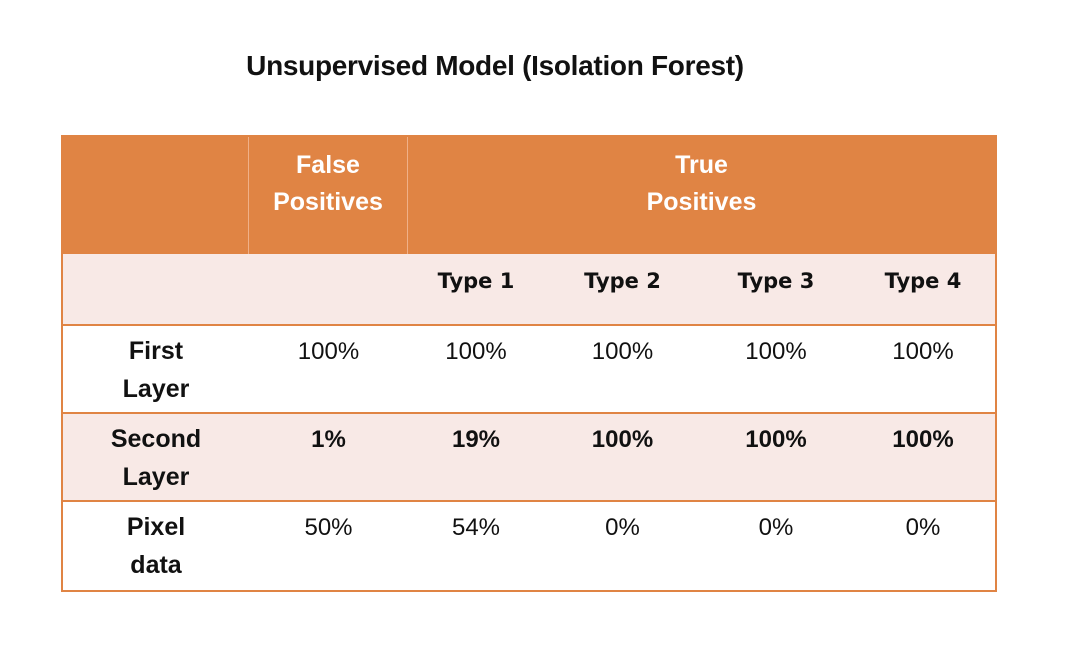 The image size is (1075, 646). What do you see at coordinates (328, 439) in the screenshot?
I see `cell-false-positives: 1%` at bounding box center [328, 439].